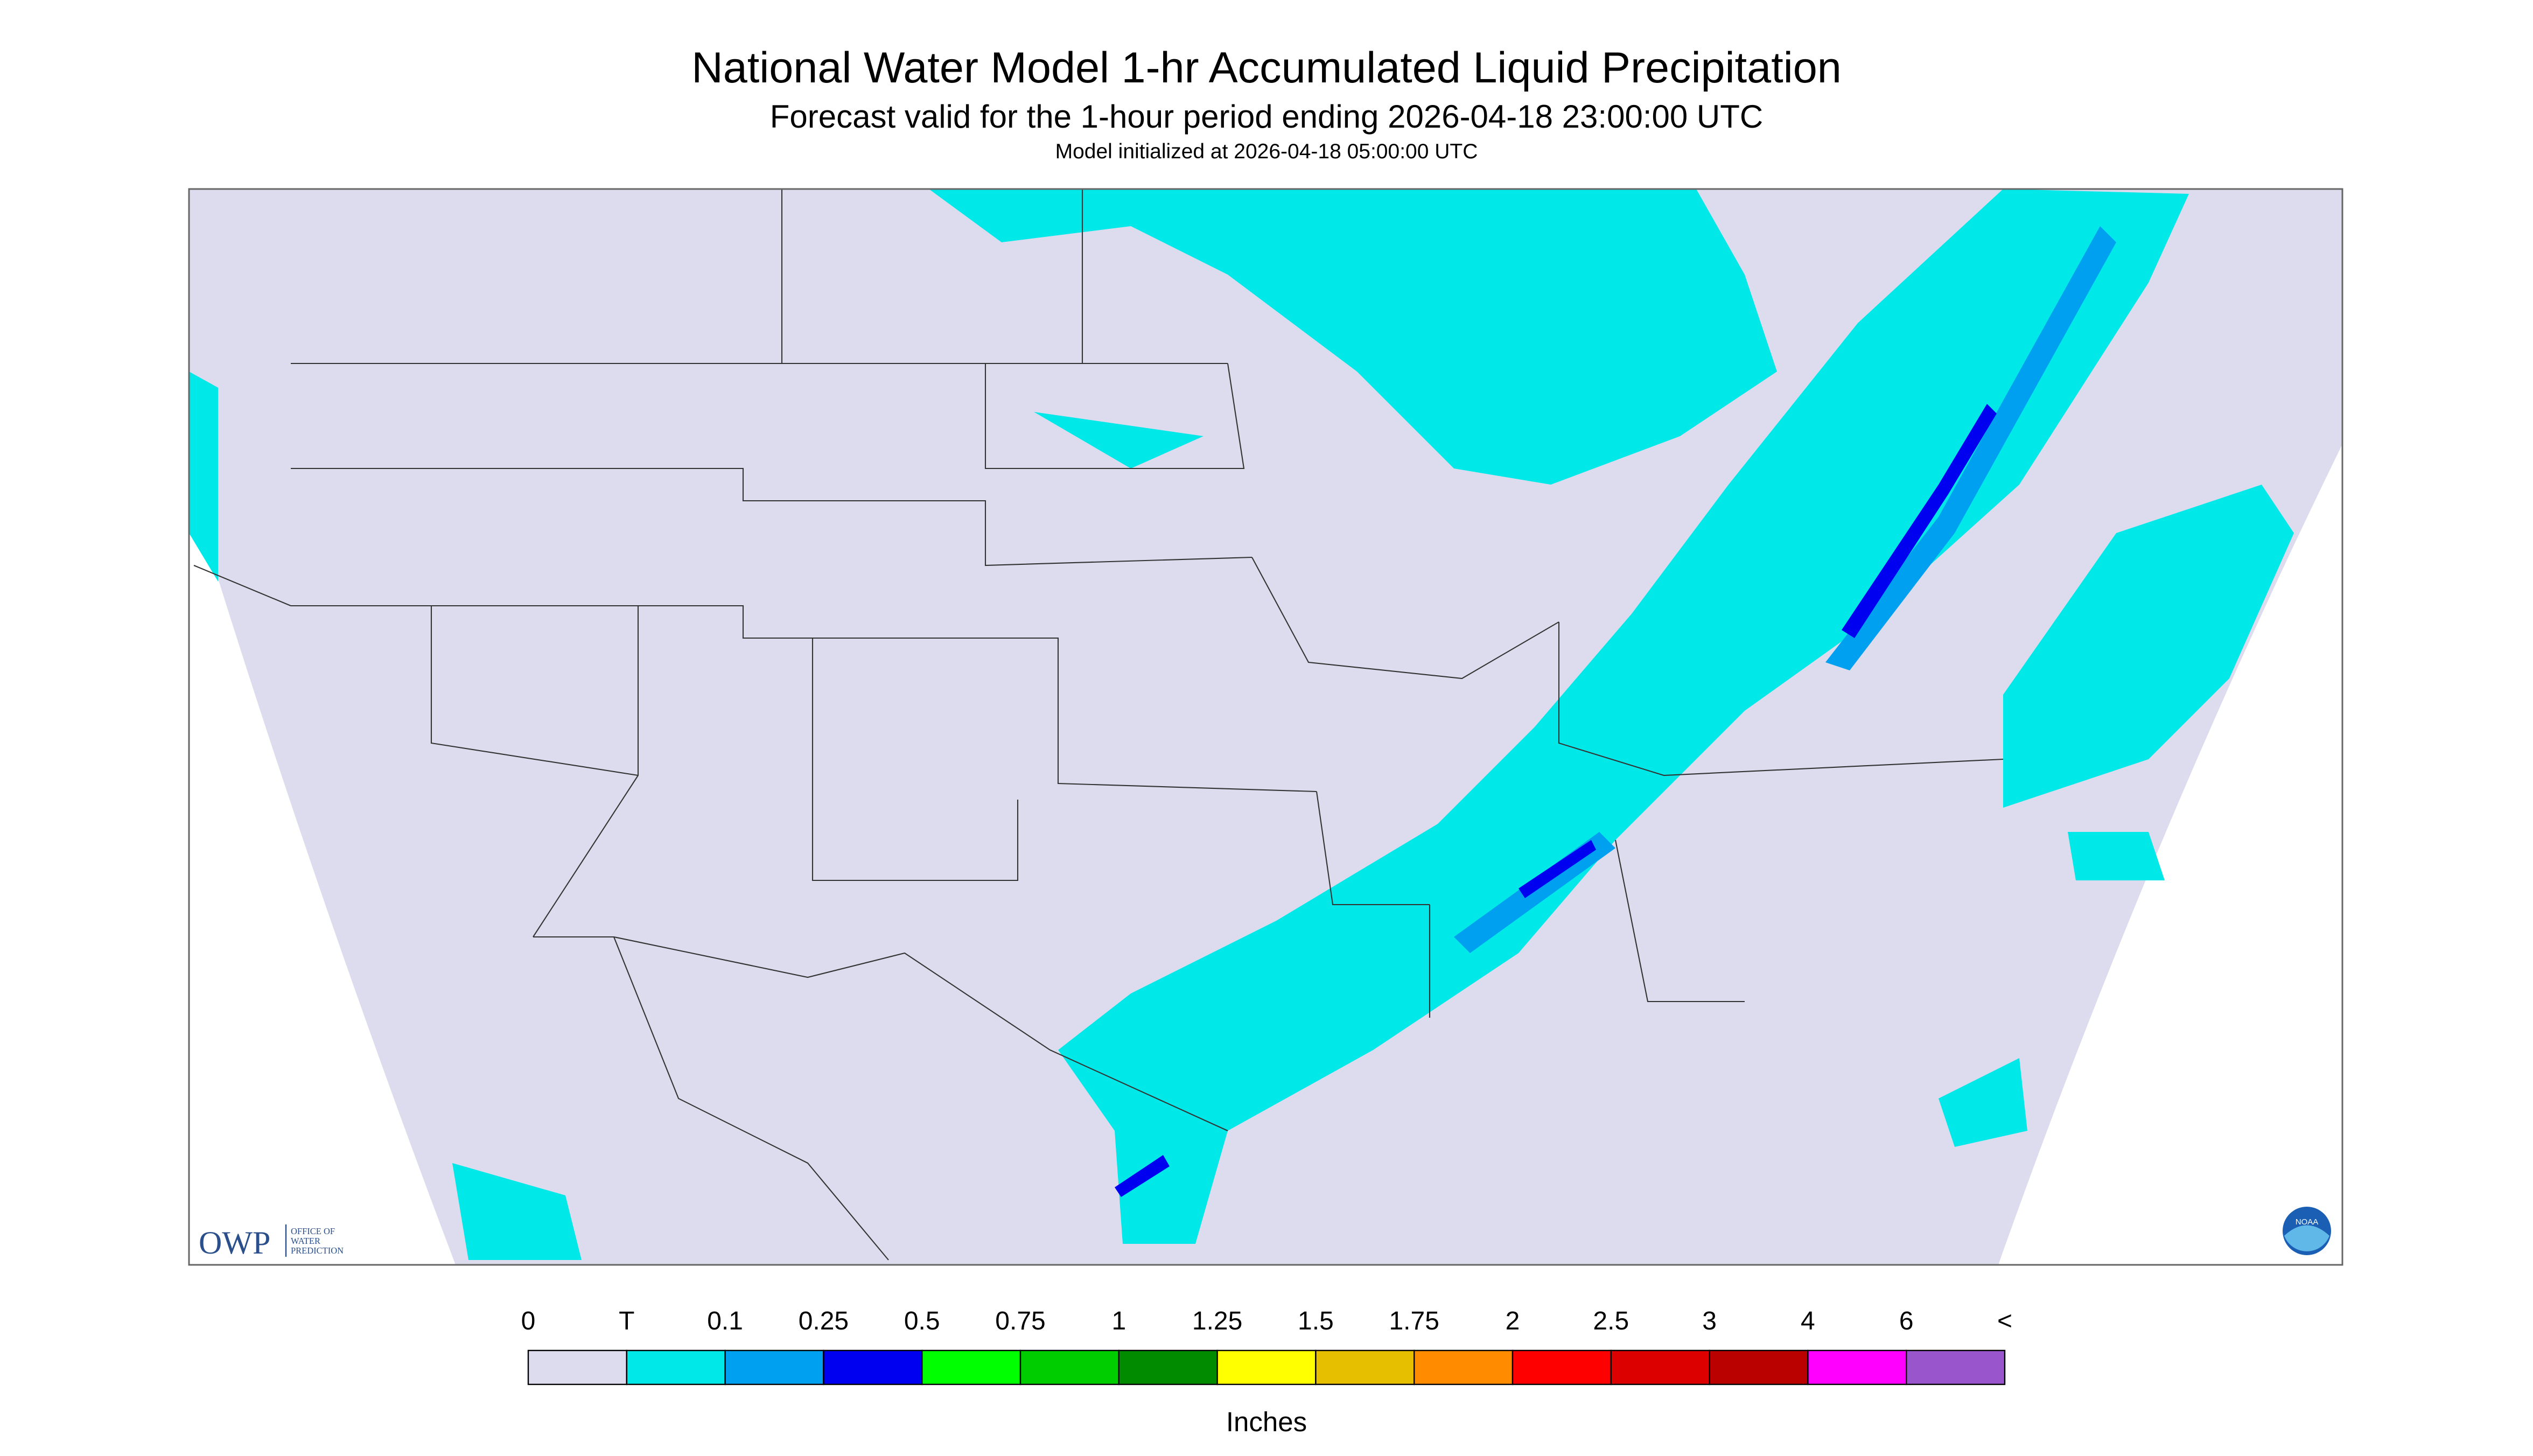  What do you see at coordinates (2148, 646) in the screenshot?
I see `precip-east` at bounding box center [2148, 646].